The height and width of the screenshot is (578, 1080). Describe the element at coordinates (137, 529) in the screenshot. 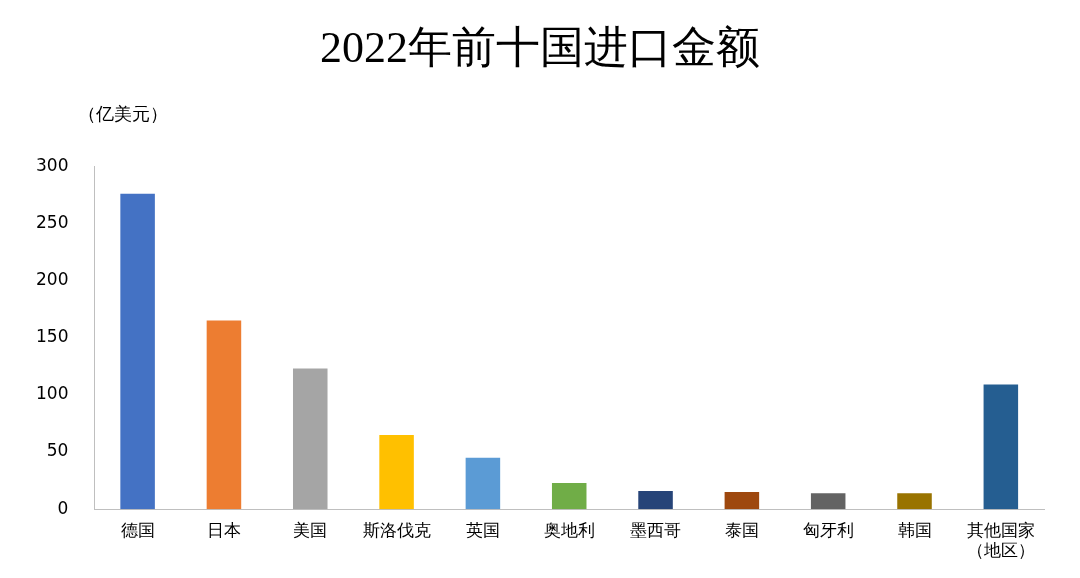

I see `x-tick-label: 德国` at that location.